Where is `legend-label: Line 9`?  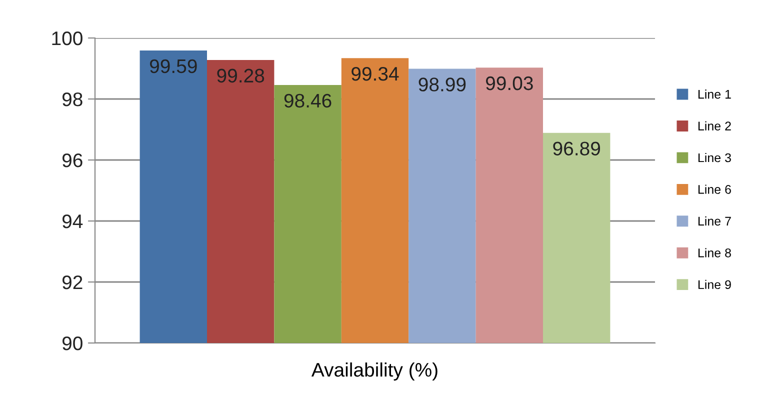 legend-label: Line 9 is located at coordinates (714, 285).